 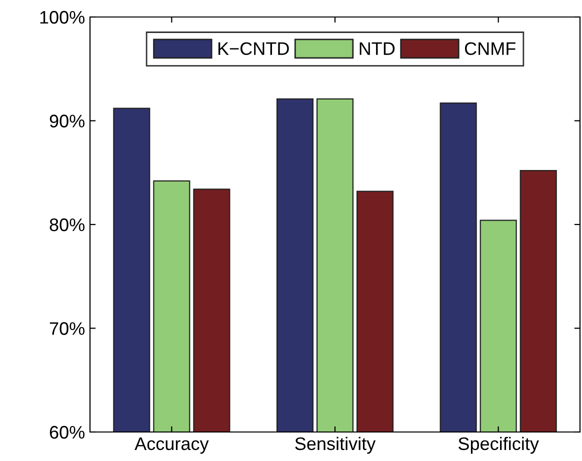 What do you see at coordinates (62, 17) in the screenshot?
I see `y-tick-label: 100%` at bounding box center [62, 17].